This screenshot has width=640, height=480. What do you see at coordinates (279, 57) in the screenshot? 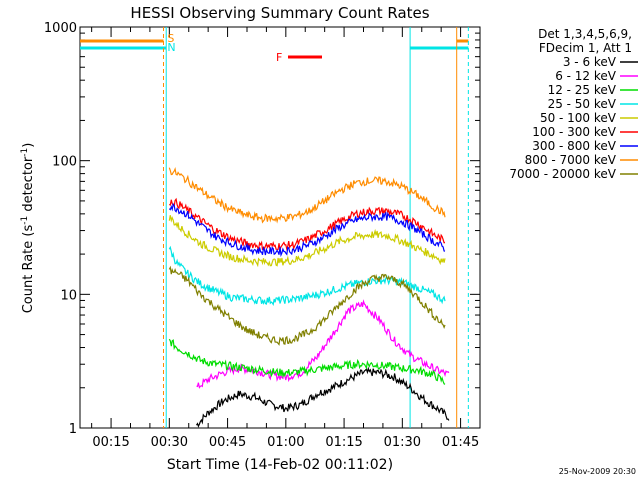
I see `flag-label-f: F` at bounding box center [279, 57].